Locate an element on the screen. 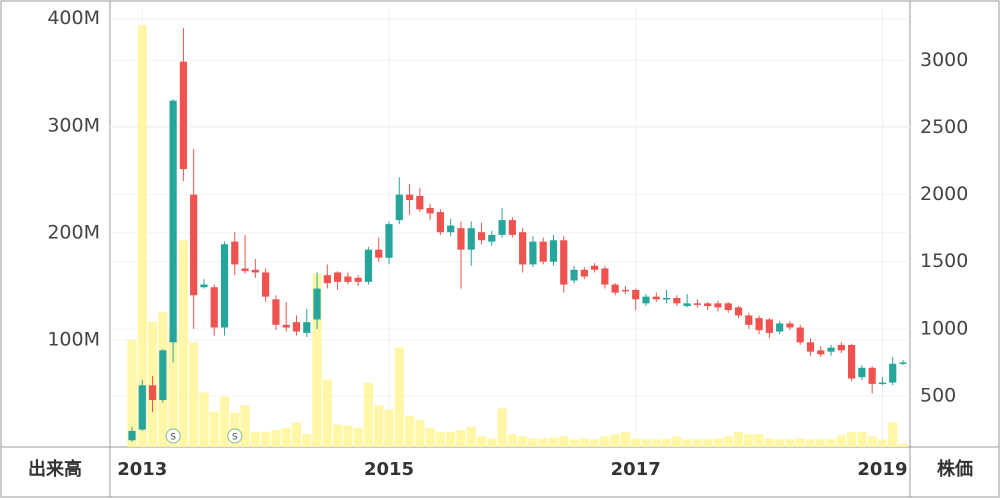  y-tick-label: 100M is located at coordinates (73, 339).